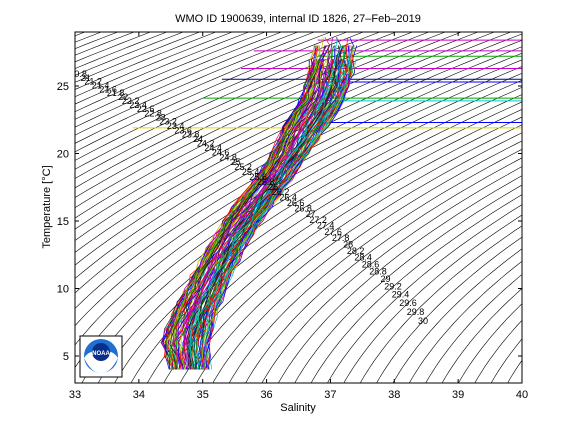 The height and width of the screenshot is (432, 576). What do you see at coordinates (385, 279) in the screenshot?
I see `isopycnal-label: 29` at bounding box center [385, 279].